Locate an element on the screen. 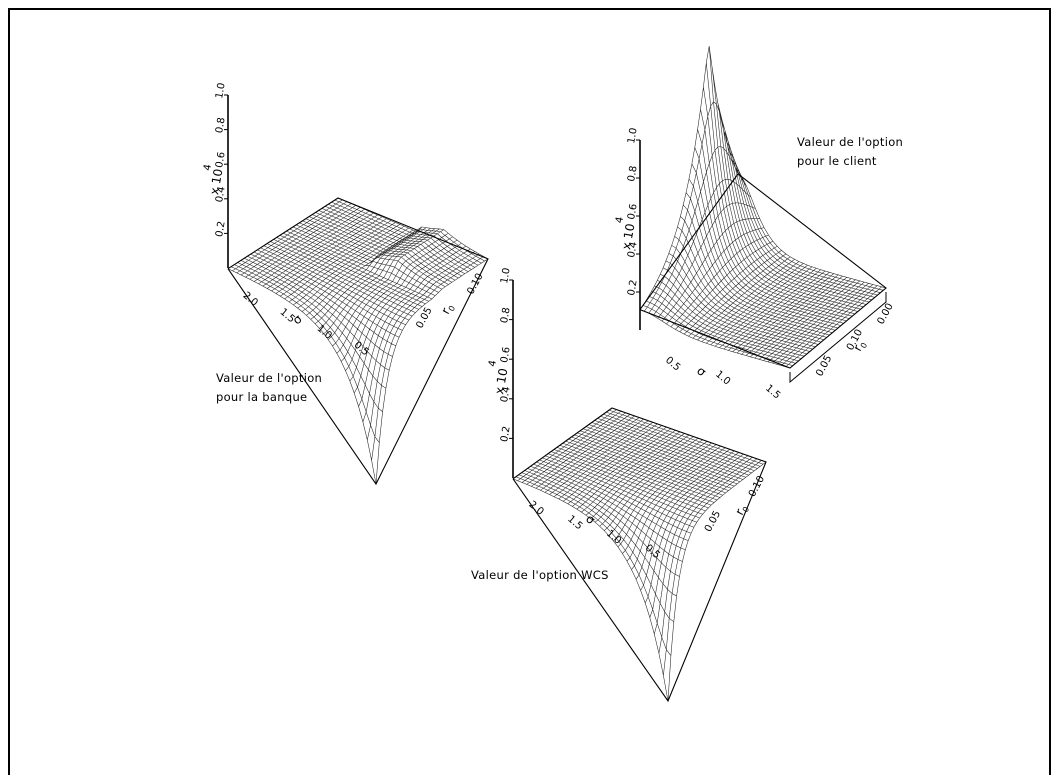 Image resolution: width=1053 pixels, height=775 pixels. bank-surface-mesh is located at coordinates (358, 341).